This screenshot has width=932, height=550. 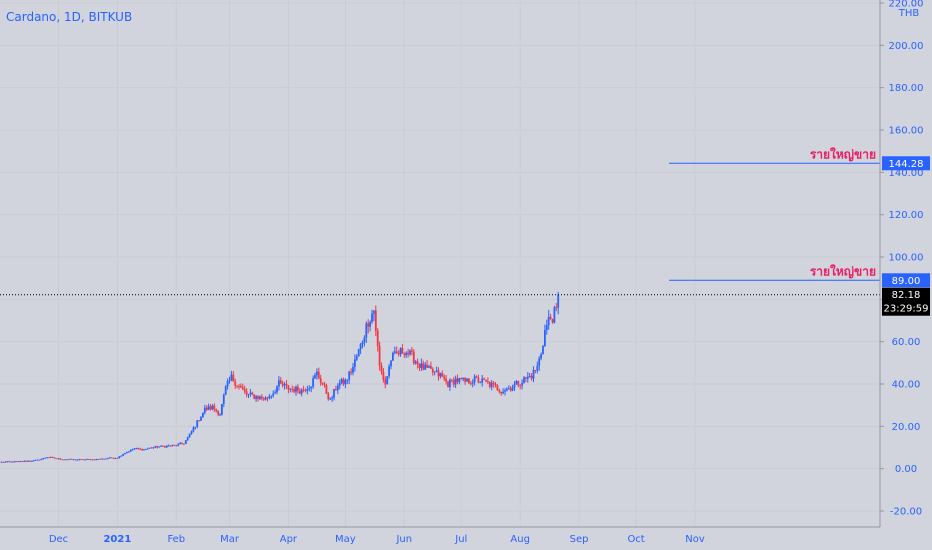 What do you see at coordinates (906, 131) in the screenshot?
I see `price-tick-label: 160.00` at bounding box center [906, 131].